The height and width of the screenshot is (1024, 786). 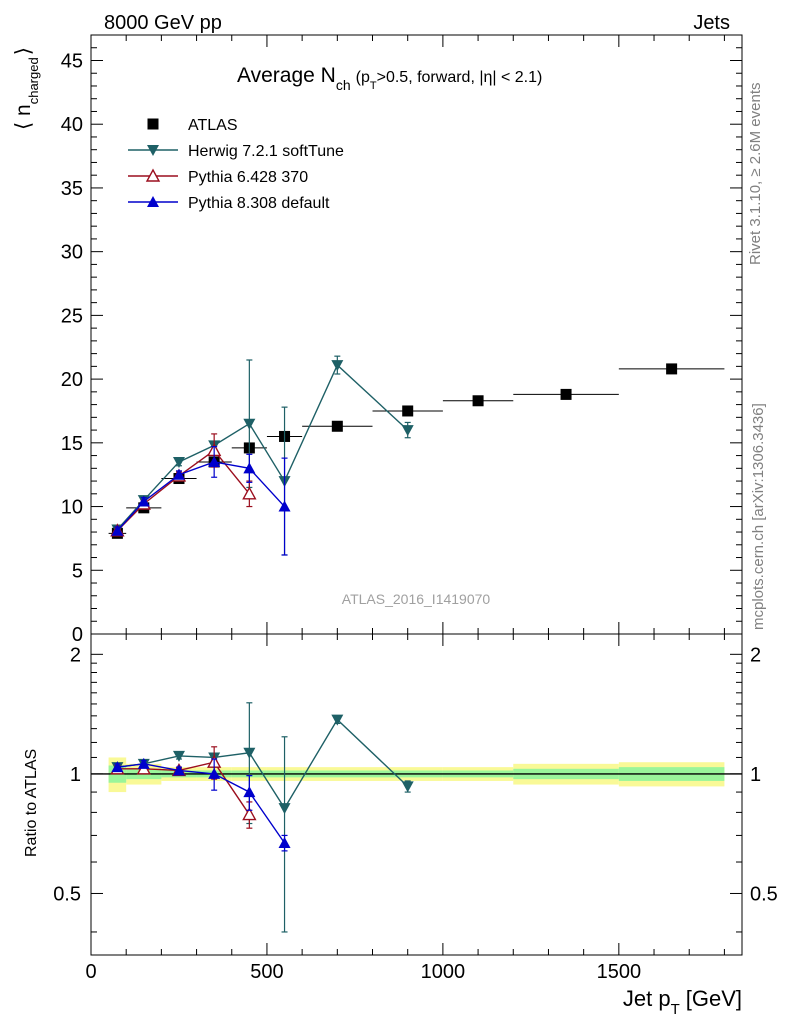 I want to click on ratio-y-tick-label-right: 2, so click(x=755, y=655).